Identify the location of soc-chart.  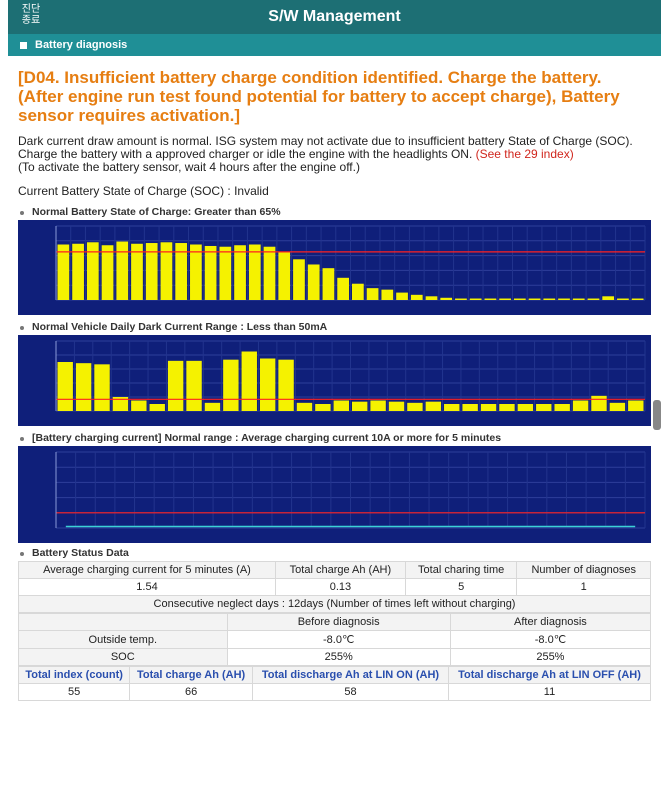
(334, 267).